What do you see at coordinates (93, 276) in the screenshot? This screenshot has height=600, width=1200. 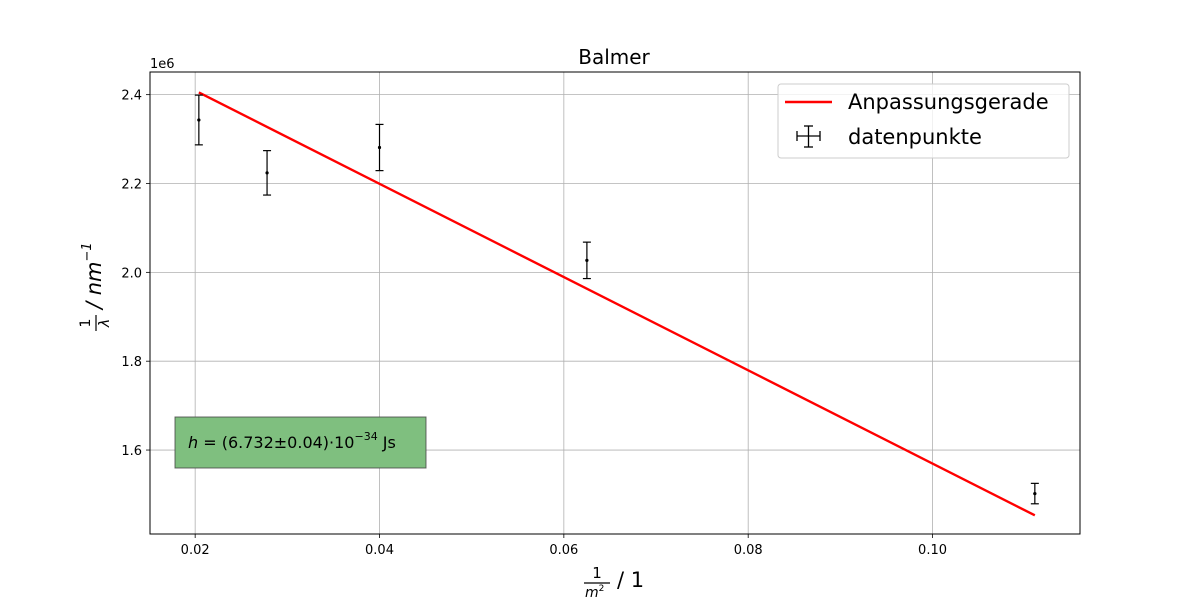 I see `y-label-unit: / nm−1` at bounding box center [93, 276].